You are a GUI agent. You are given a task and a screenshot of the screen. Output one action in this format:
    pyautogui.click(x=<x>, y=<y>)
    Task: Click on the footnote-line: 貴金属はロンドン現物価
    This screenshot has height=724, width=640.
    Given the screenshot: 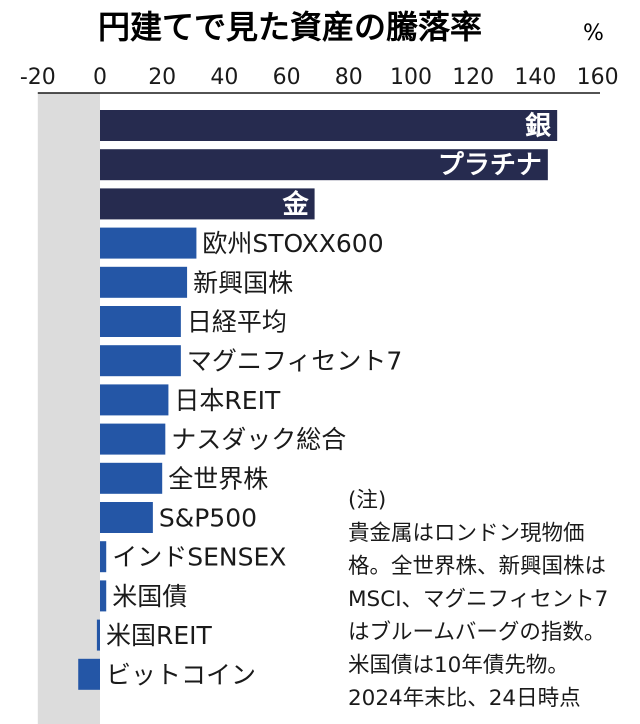 What is the action you would take?
    pyautogui.click(x=466, y=533)
    